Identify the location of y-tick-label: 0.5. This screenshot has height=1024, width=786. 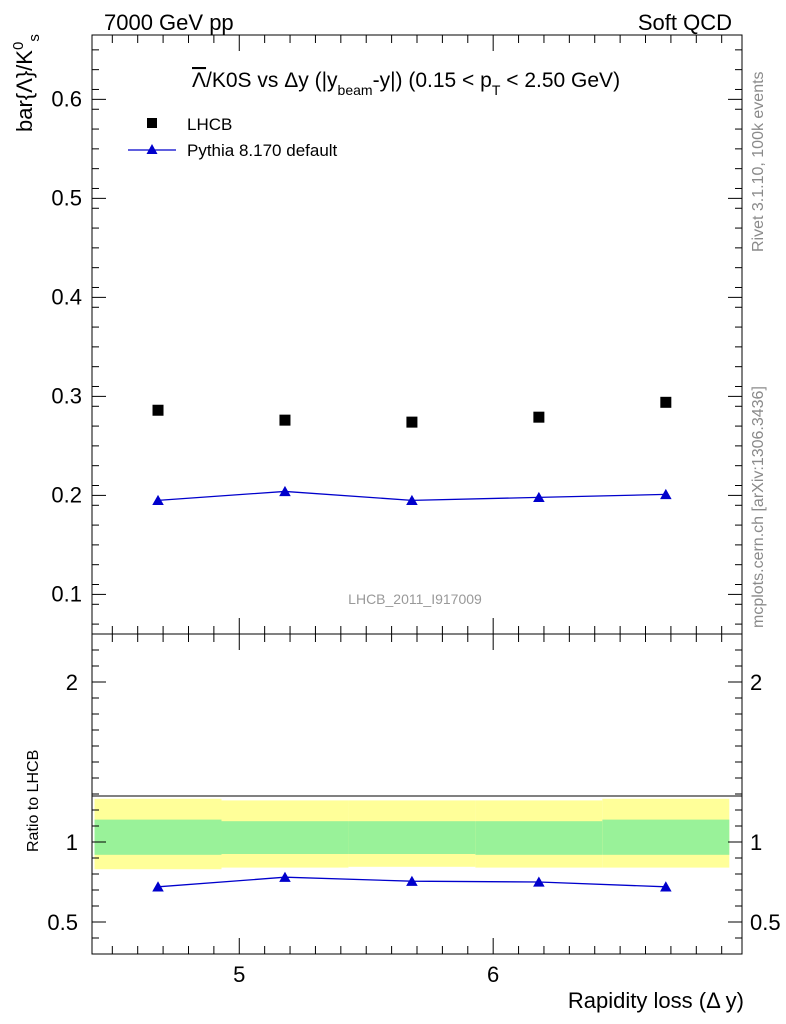
(66, 197).